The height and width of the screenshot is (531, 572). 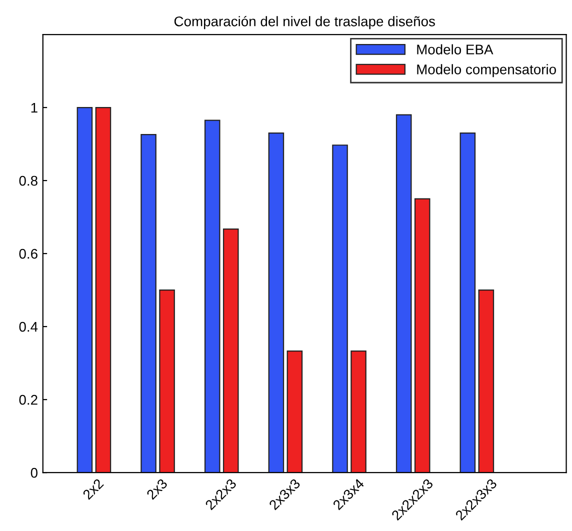 What do you see at coordinates (34, 108) in the screenshot?
I see `y-tick-label: 1` at bounding box center [34, 108].